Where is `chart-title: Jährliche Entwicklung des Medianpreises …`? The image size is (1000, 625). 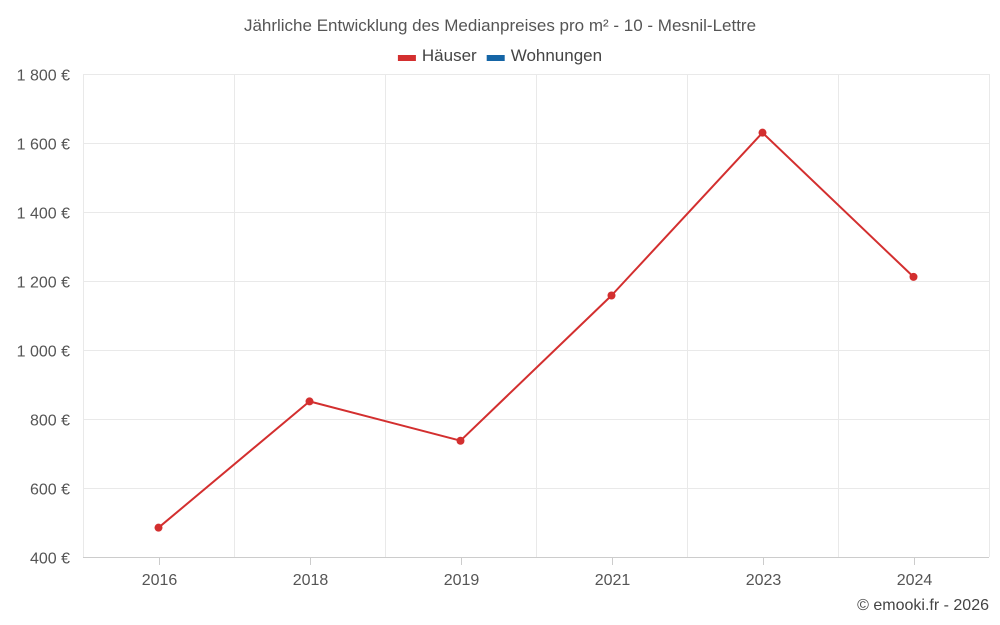
chart-title: Jährliche Entwicklung des Medianpreises … is located at coordinates (500, 25).